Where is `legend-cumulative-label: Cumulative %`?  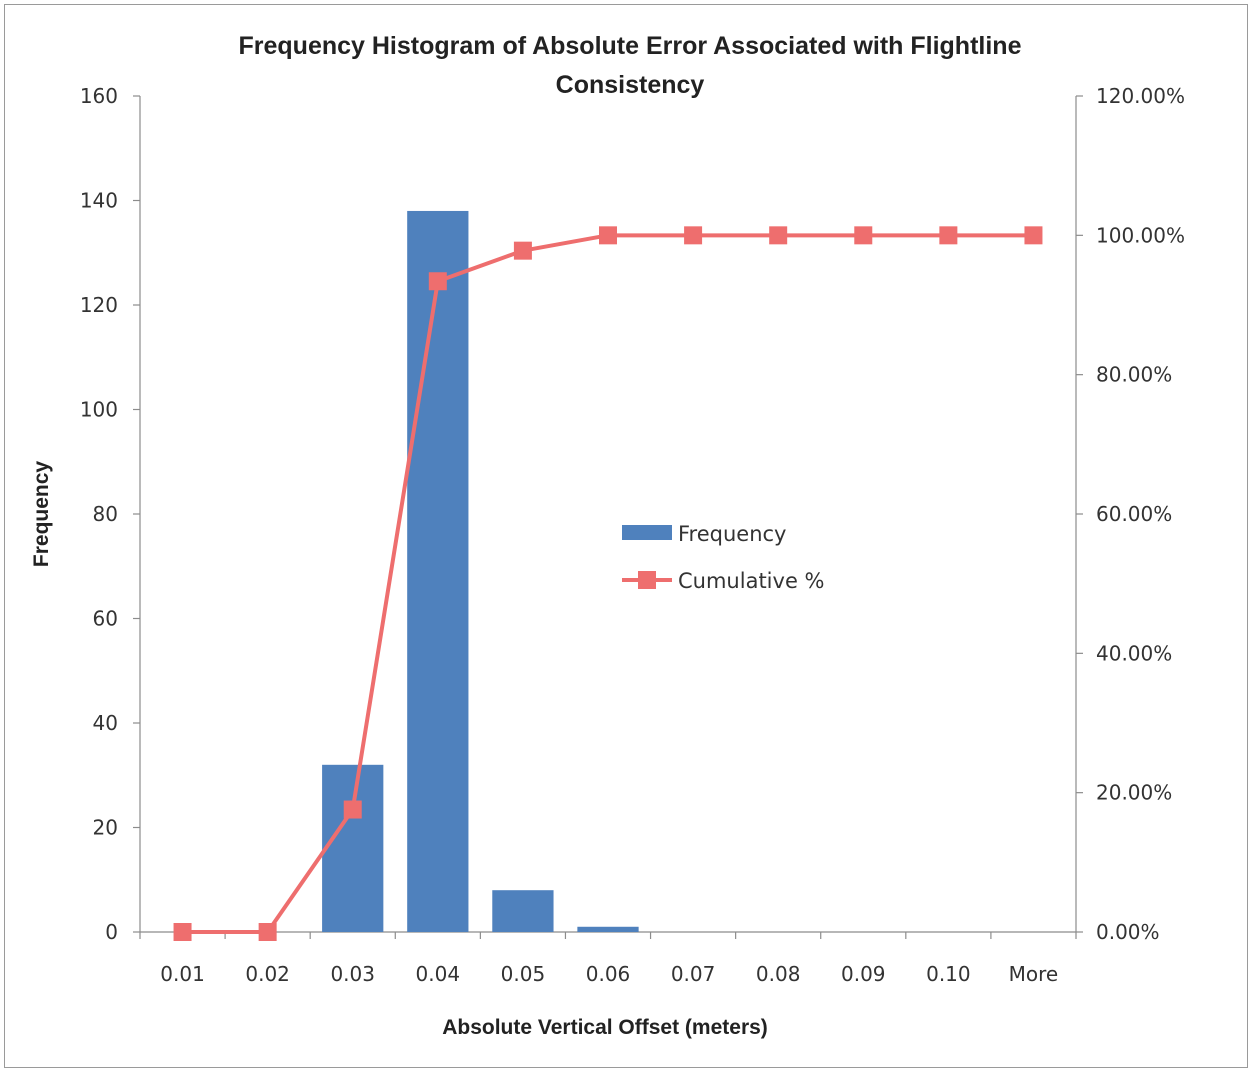 legend-cumulative-label: Cumulative % is located at coordinates (751, 581).